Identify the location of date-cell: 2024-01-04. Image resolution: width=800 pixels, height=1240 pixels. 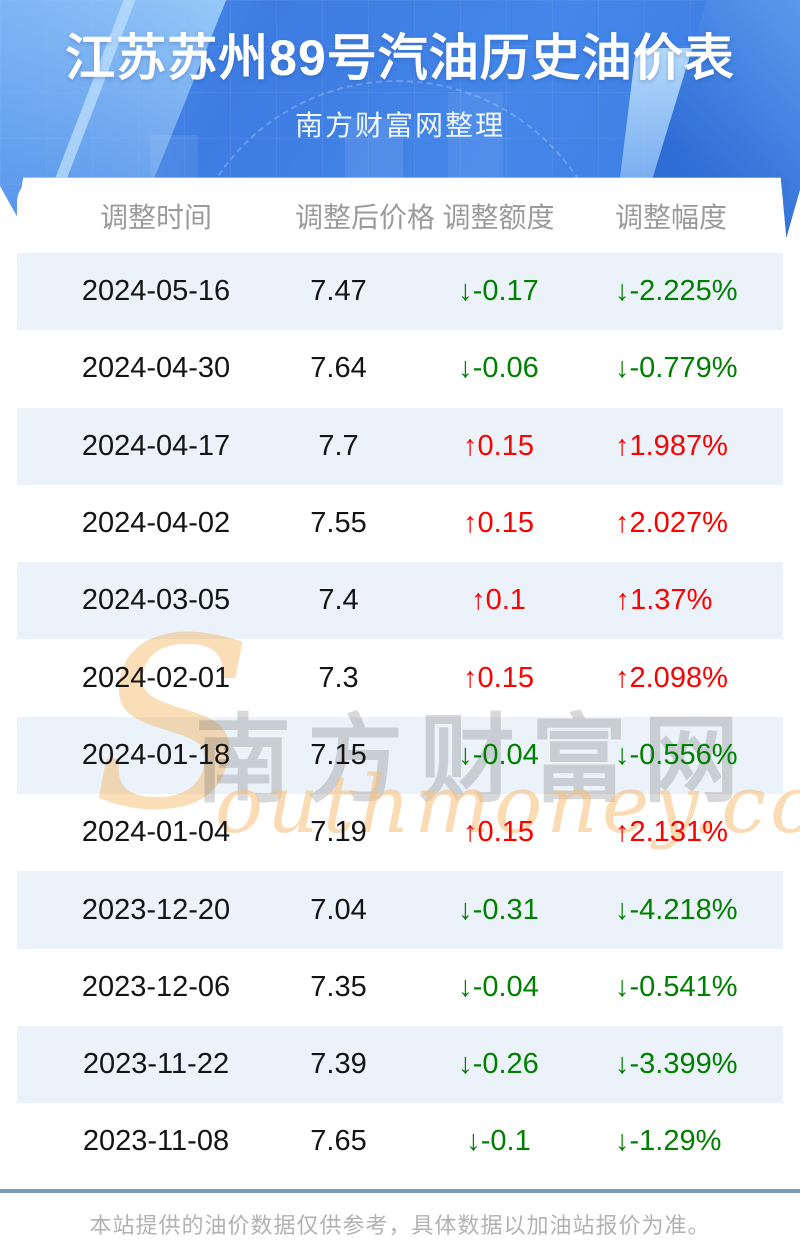
(156, 832).